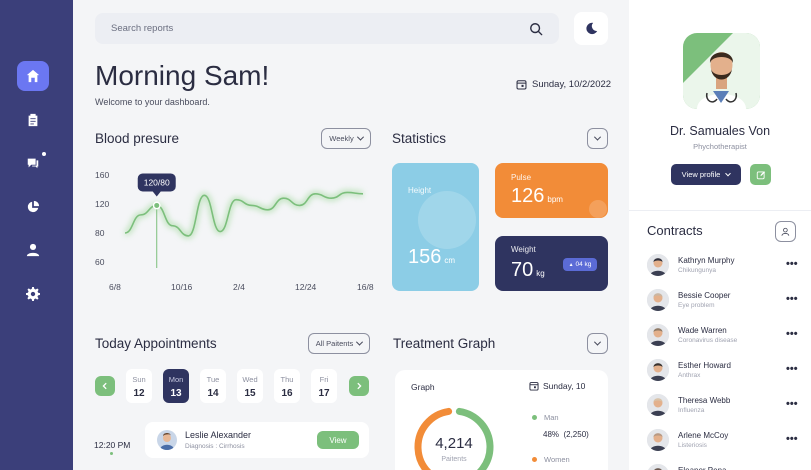 The image size is (811, 470). What do you see at coordinates (704, 295) in the screenshot?
I see `contact-name: Bessie Cooper` at bounding box center [704, 295].